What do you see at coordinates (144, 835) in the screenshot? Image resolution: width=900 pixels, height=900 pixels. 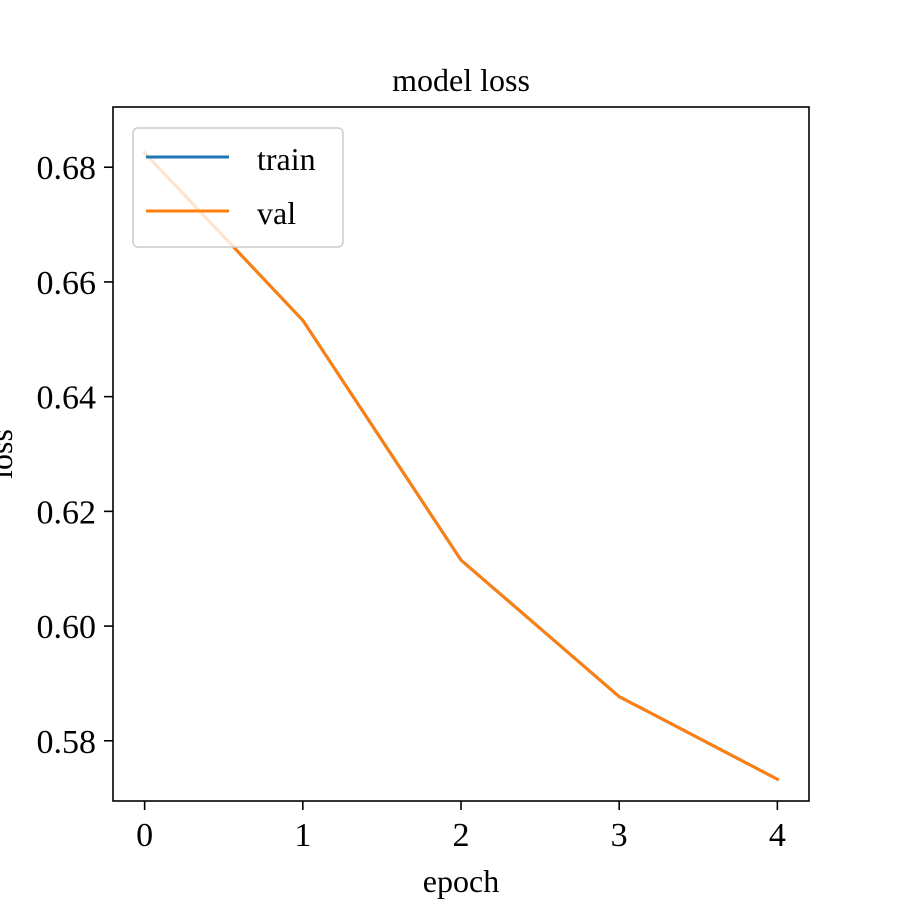 I see `x-tick-label: 0` at bounding box center [144, 835].